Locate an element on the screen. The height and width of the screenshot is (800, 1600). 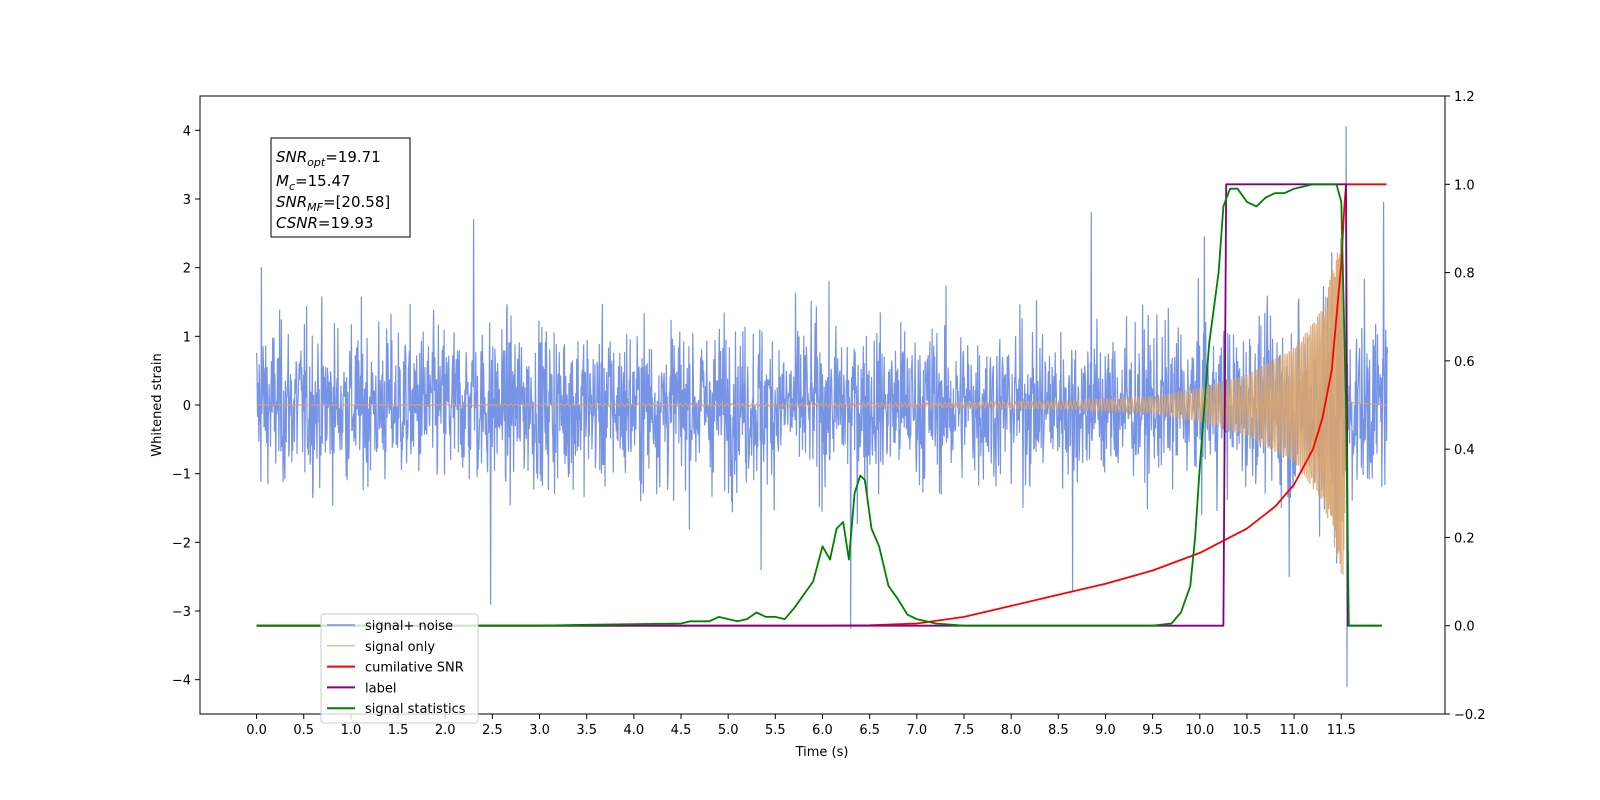
x-tick-label: 3.0 is located at coordinates (539, 730).